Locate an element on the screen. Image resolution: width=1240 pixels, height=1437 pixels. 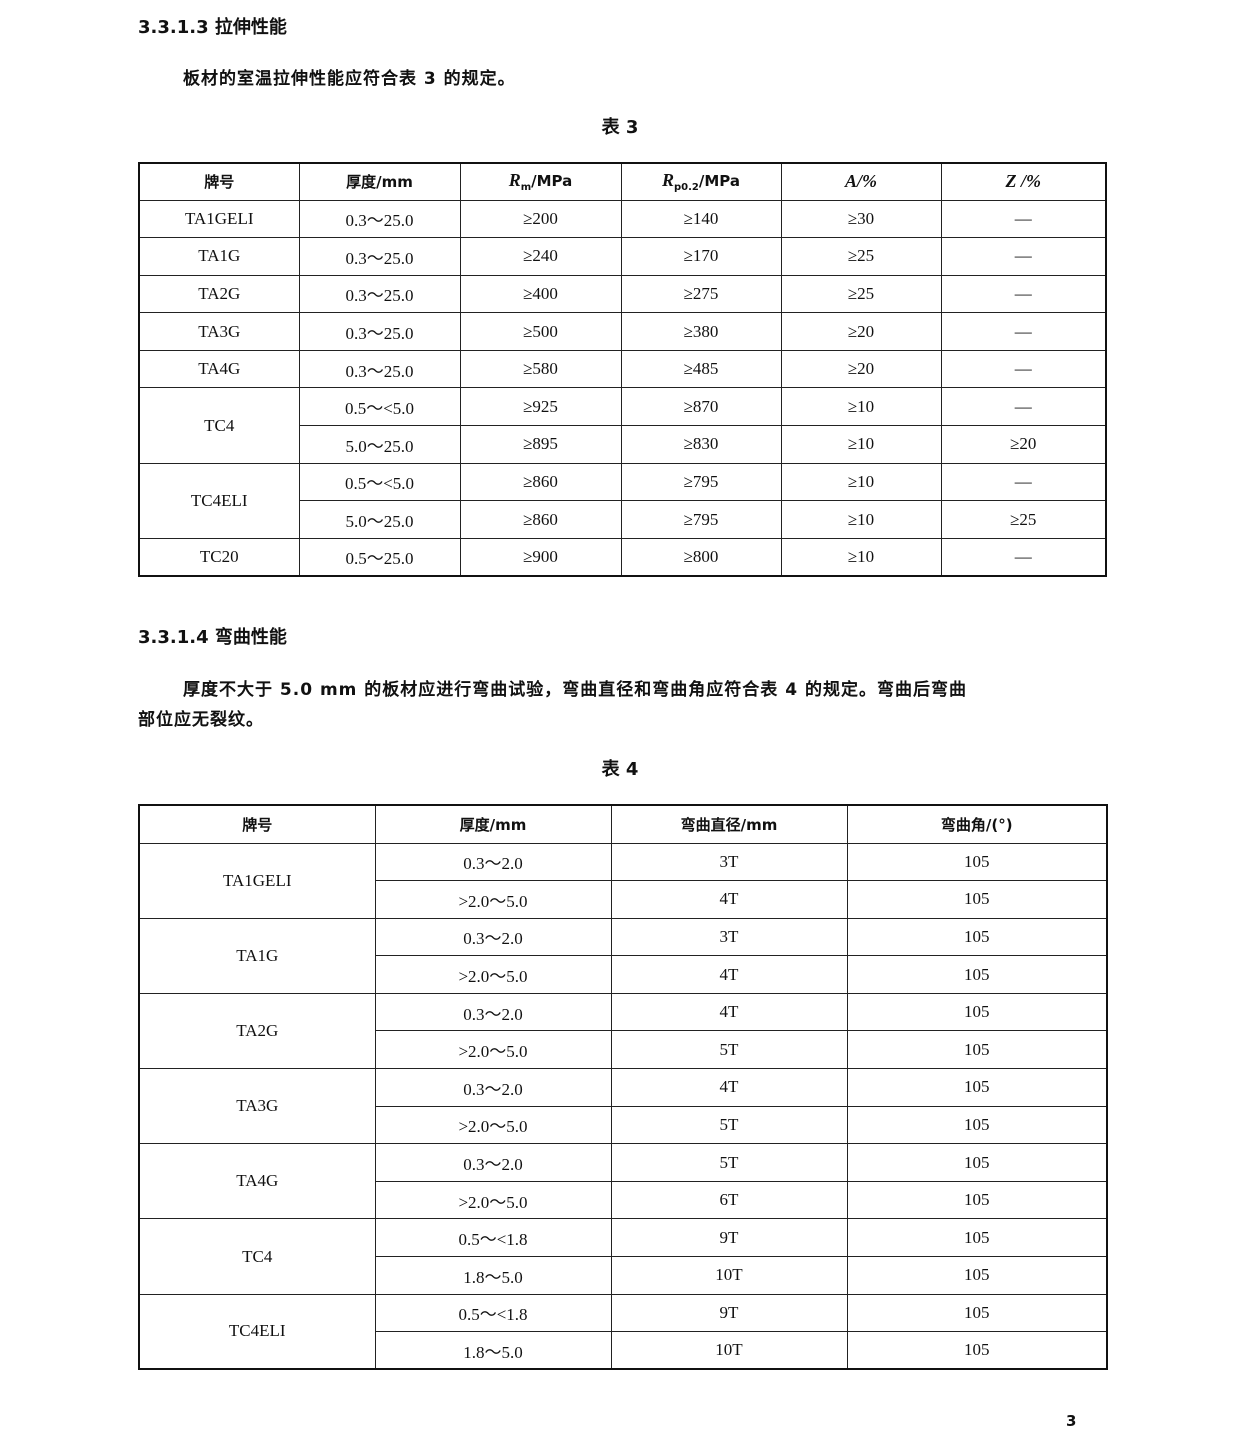
table-row: >2.0～5.0 5T 105 is located at coordinates (623, 1125).